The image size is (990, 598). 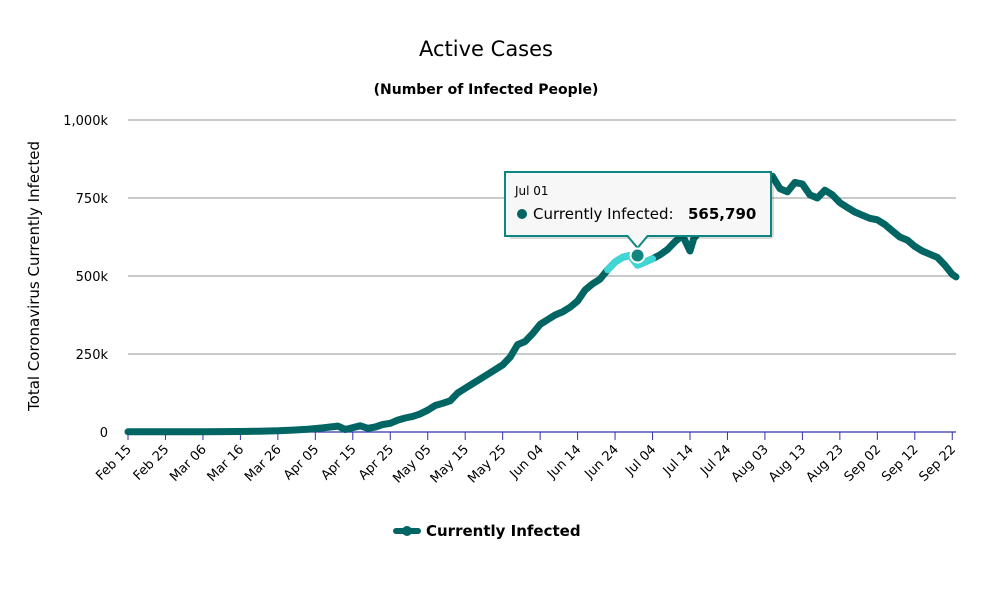 What do you see at coordinates (92, 355) in the screenshot?
I see `y-tick-label: 250k` at bounding box center [92, 355].